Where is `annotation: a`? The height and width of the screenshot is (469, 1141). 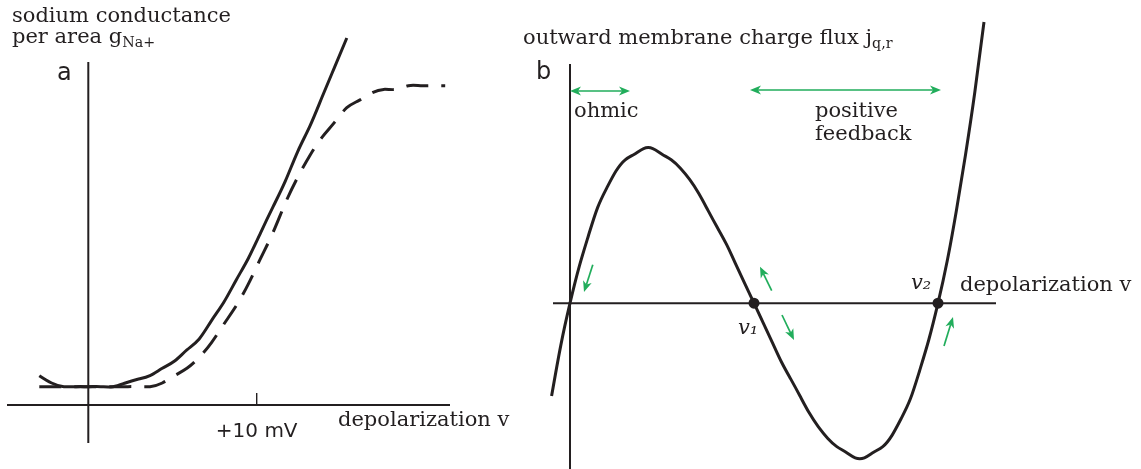 annotation: a is located at coordinates (64, 72).